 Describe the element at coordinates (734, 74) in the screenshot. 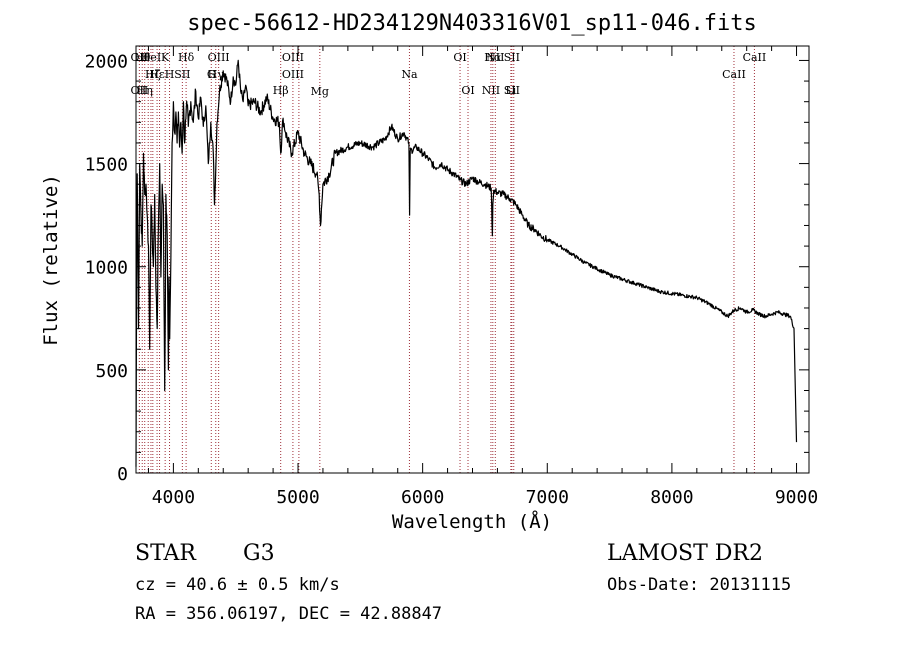

I see `line-label-bottom: CaII` at that location.